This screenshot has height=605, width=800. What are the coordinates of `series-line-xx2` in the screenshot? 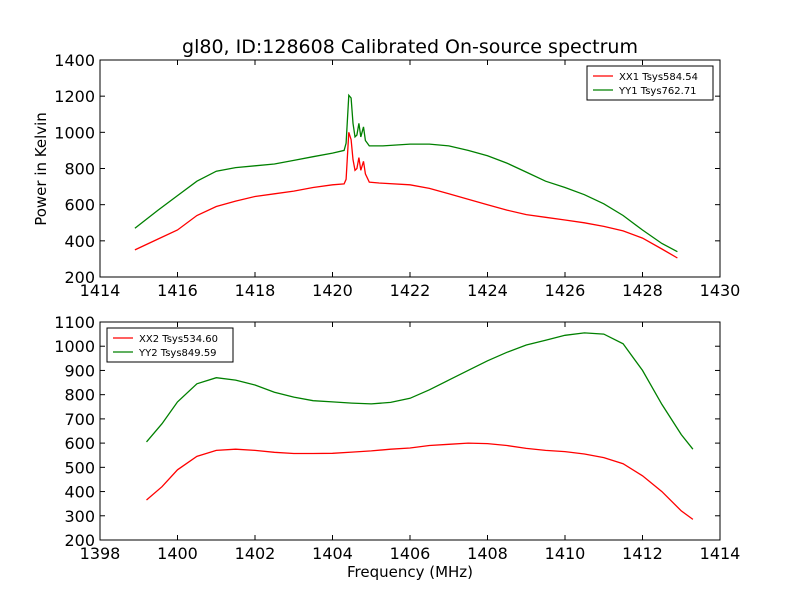 It's located at (420, 481).